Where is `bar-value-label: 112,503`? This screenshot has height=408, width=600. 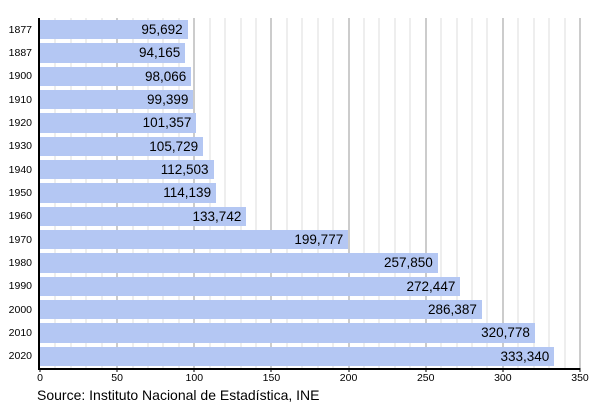 bar-value-label: 112,503 is located at coordinates (184, 169).